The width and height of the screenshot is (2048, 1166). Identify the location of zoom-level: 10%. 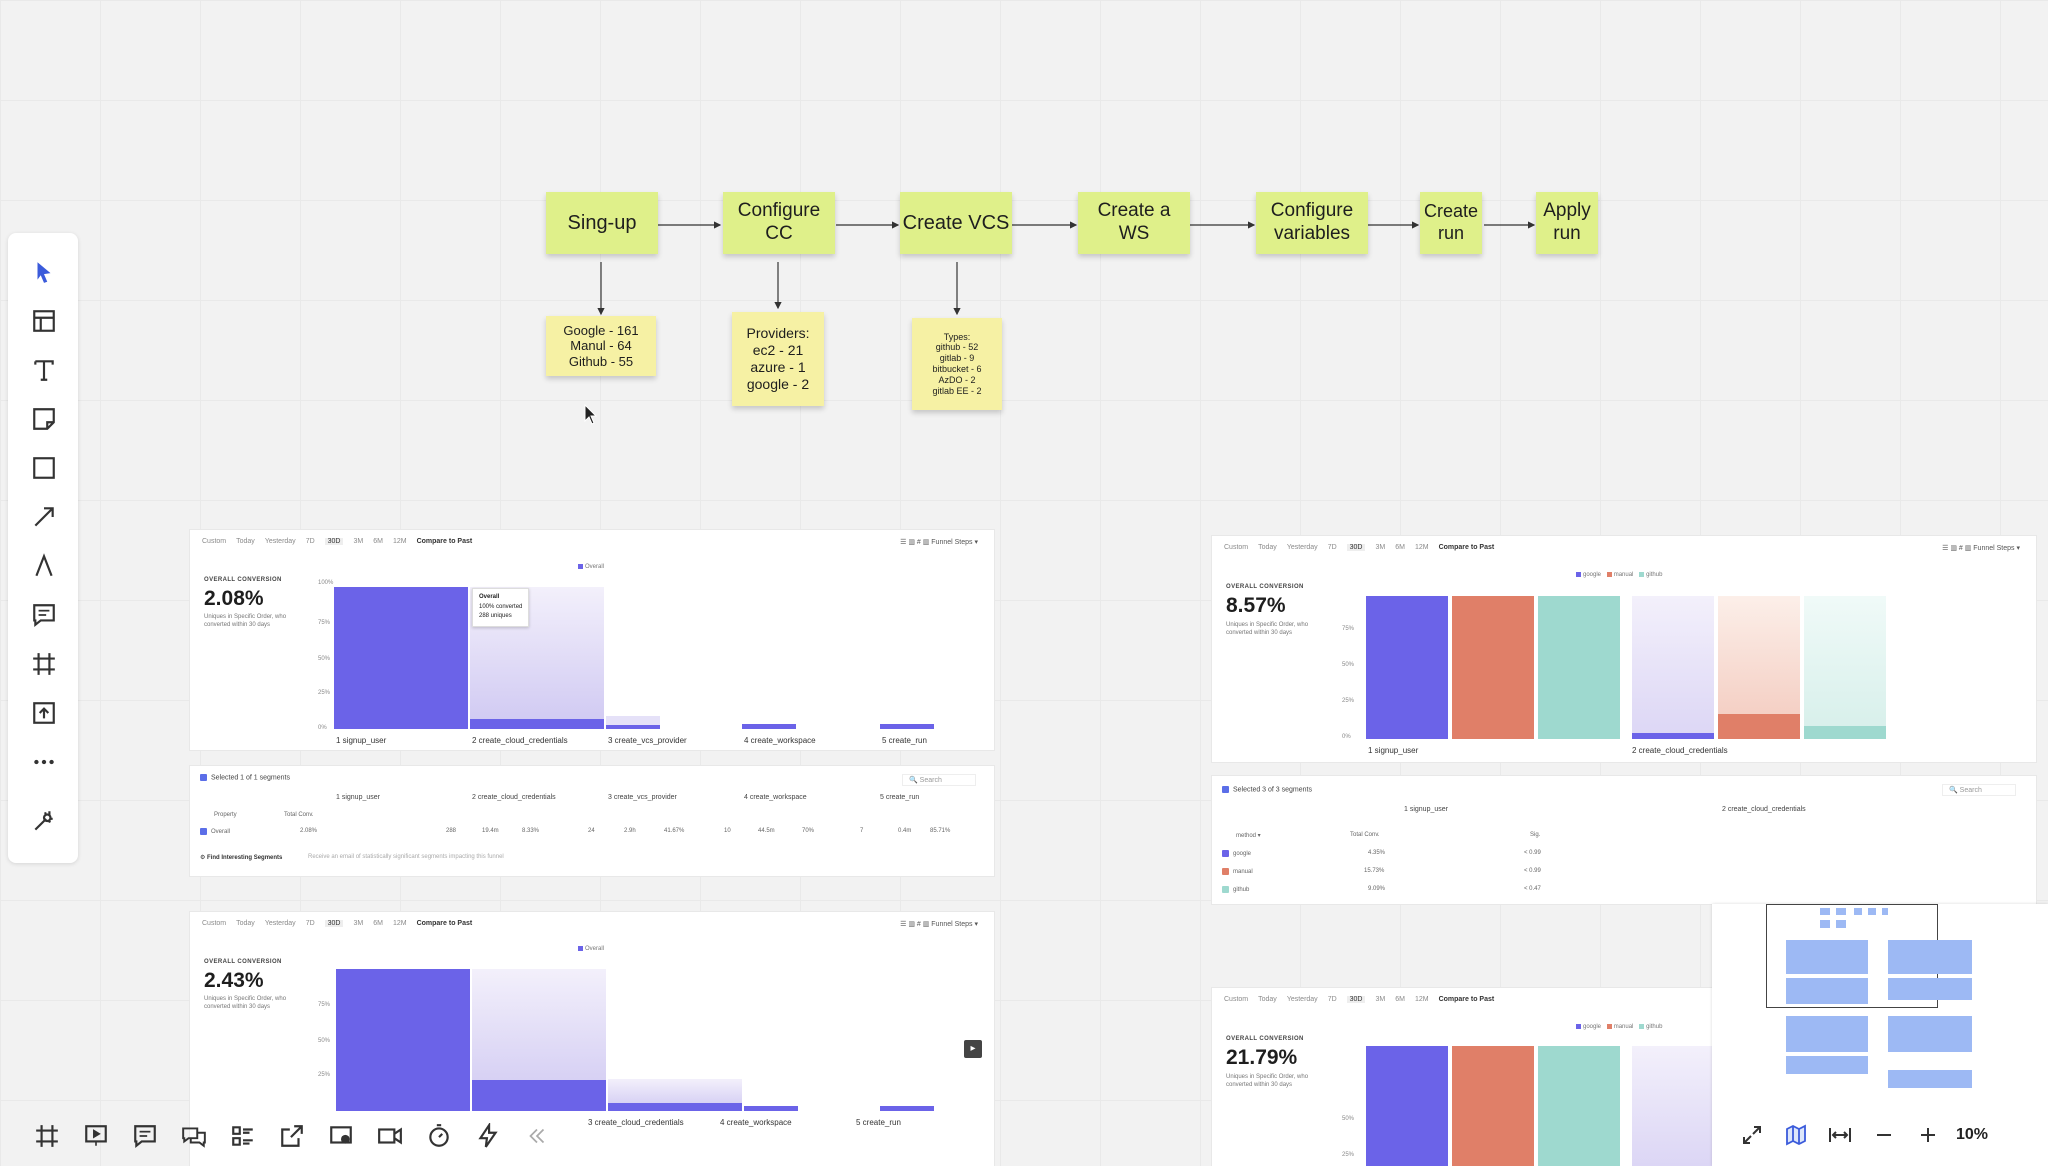
(1972, 1134).